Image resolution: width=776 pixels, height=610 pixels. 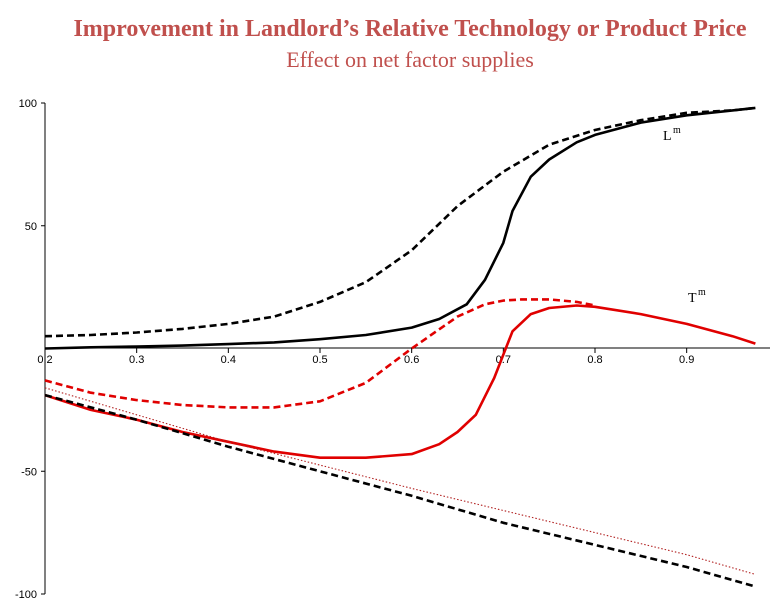 What do you see at coordinates (319, 360) in the screenshot?
I see `x-tick-label: 0.5` at bounding box center [319, 360].